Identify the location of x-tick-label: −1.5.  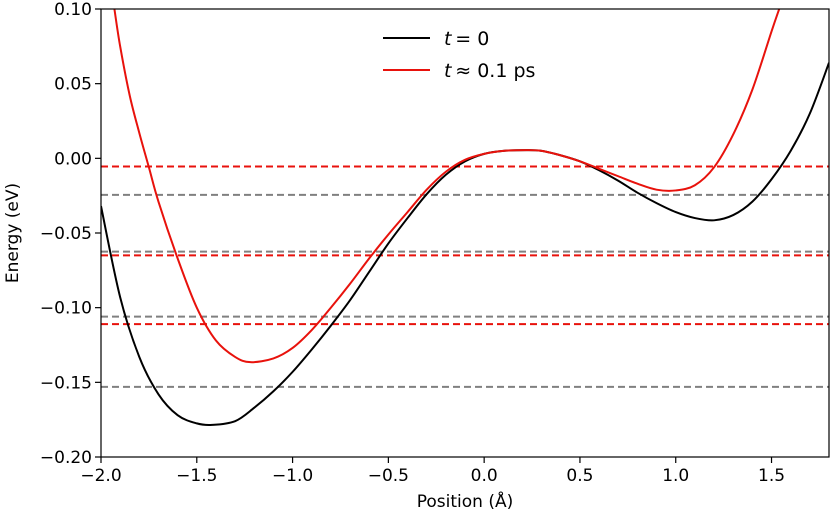
(196, 476).